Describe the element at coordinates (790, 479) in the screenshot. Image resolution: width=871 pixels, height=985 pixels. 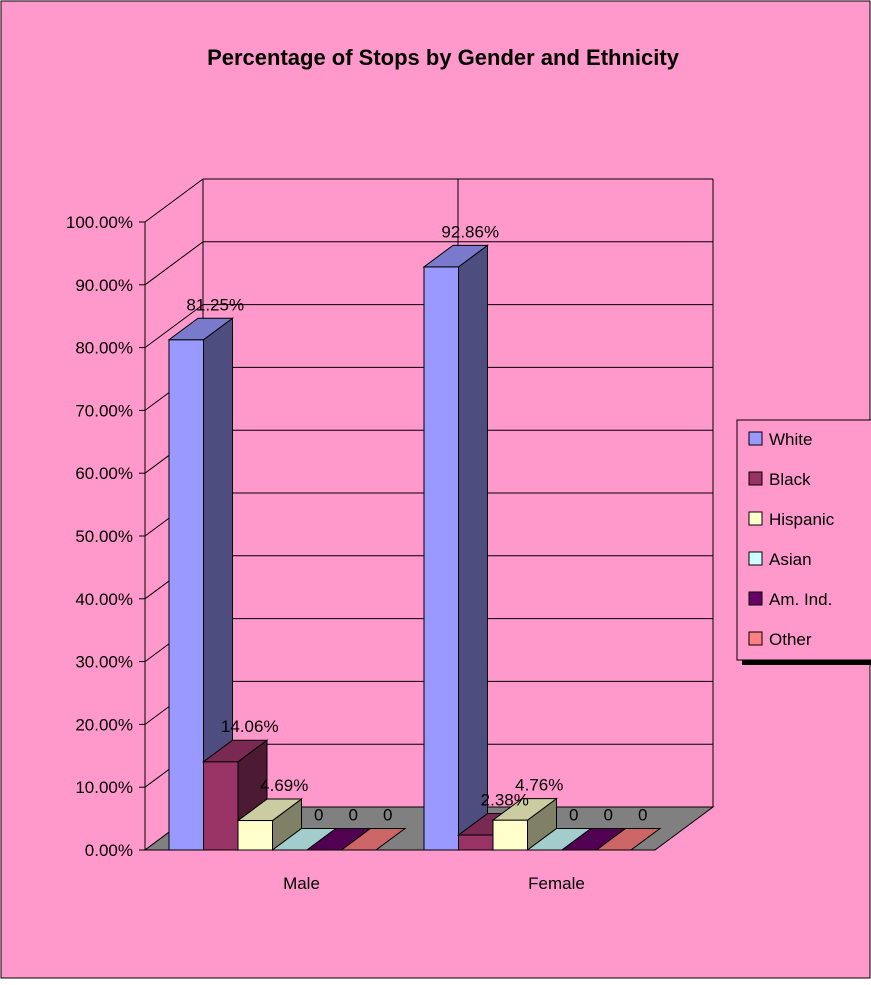
I see `legend-label: Black` at that location.